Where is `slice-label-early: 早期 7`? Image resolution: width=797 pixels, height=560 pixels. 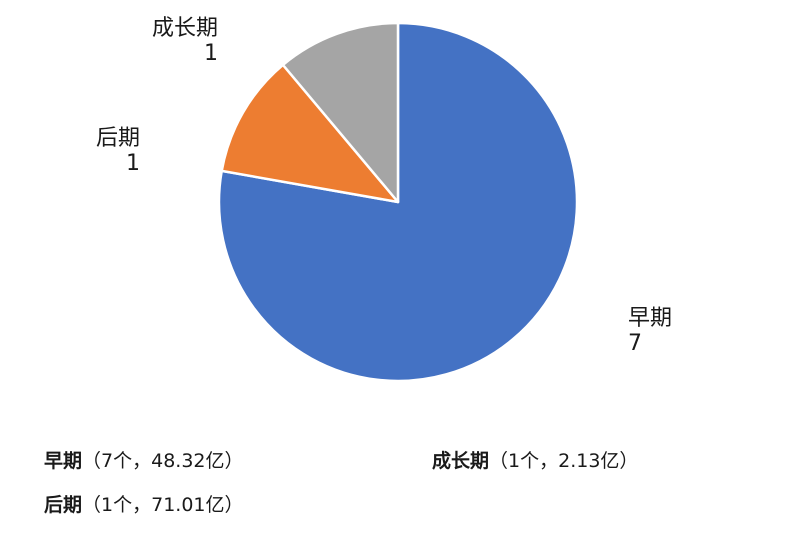 slice-label-early: 早期 7 is located at coordinates (650, 331).